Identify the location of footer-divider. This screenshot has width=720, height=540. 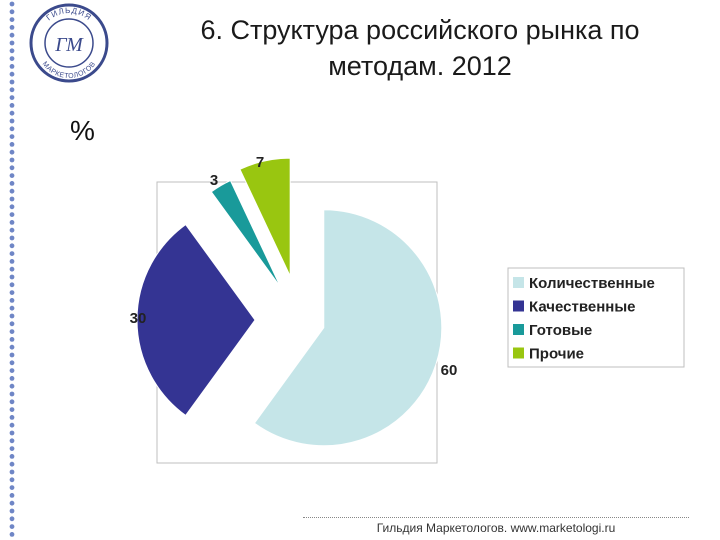
(496, 517).